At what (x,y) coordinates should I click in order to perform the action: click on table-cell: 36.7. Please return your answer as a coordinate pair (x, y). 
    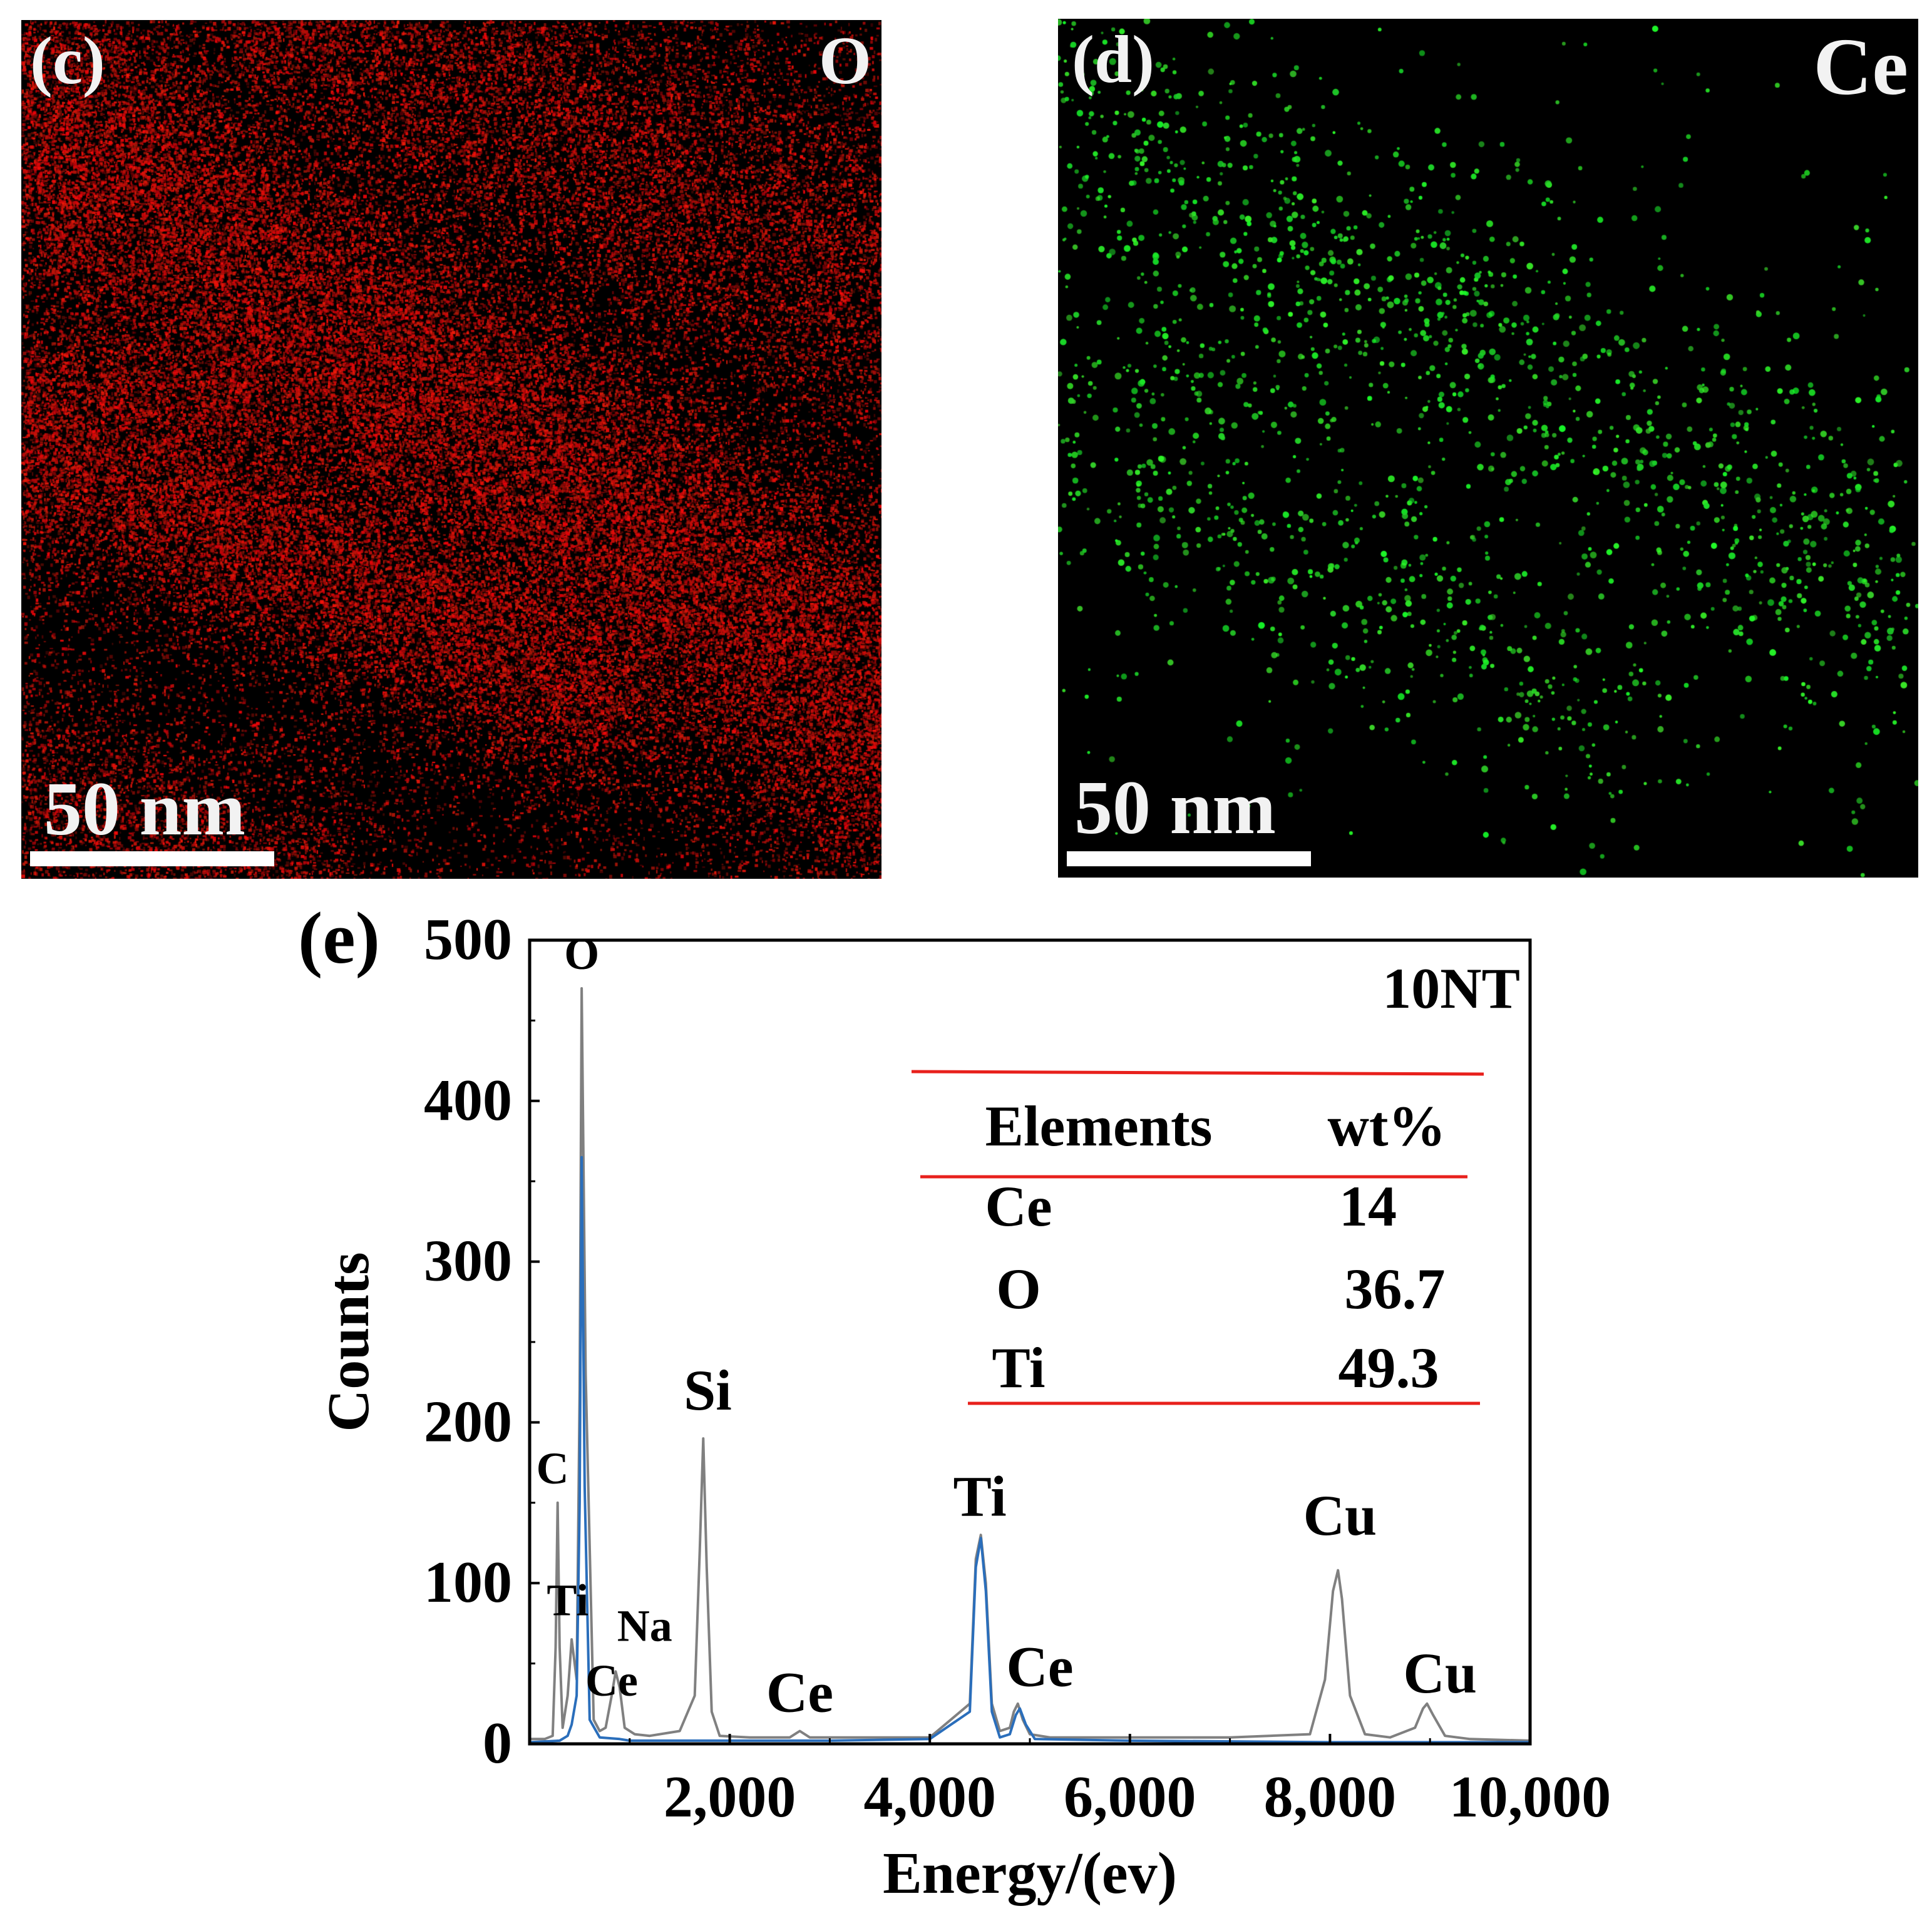
    Looking at the image, I should click on (1395, 1289).